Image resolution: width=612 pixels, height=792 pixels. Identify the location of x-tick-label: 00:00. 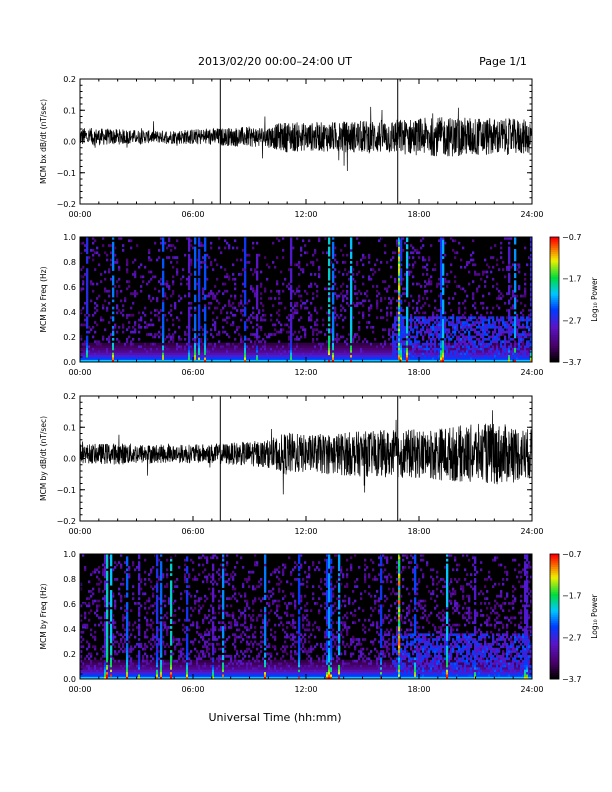
(79, 372).